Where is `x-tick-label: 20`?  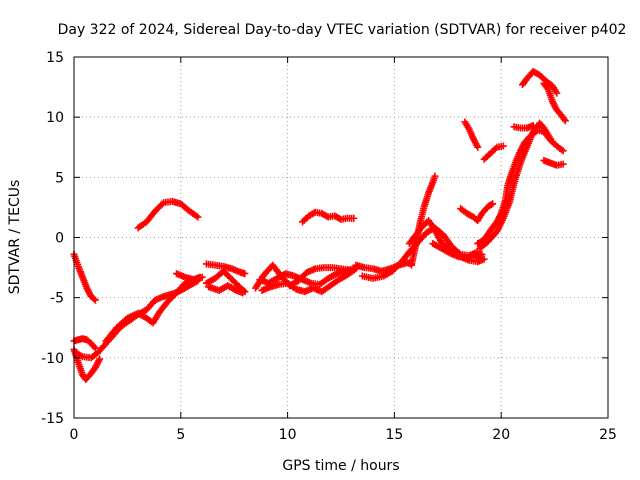
x-tick-label: 20 is located at coordinates (501, 435).